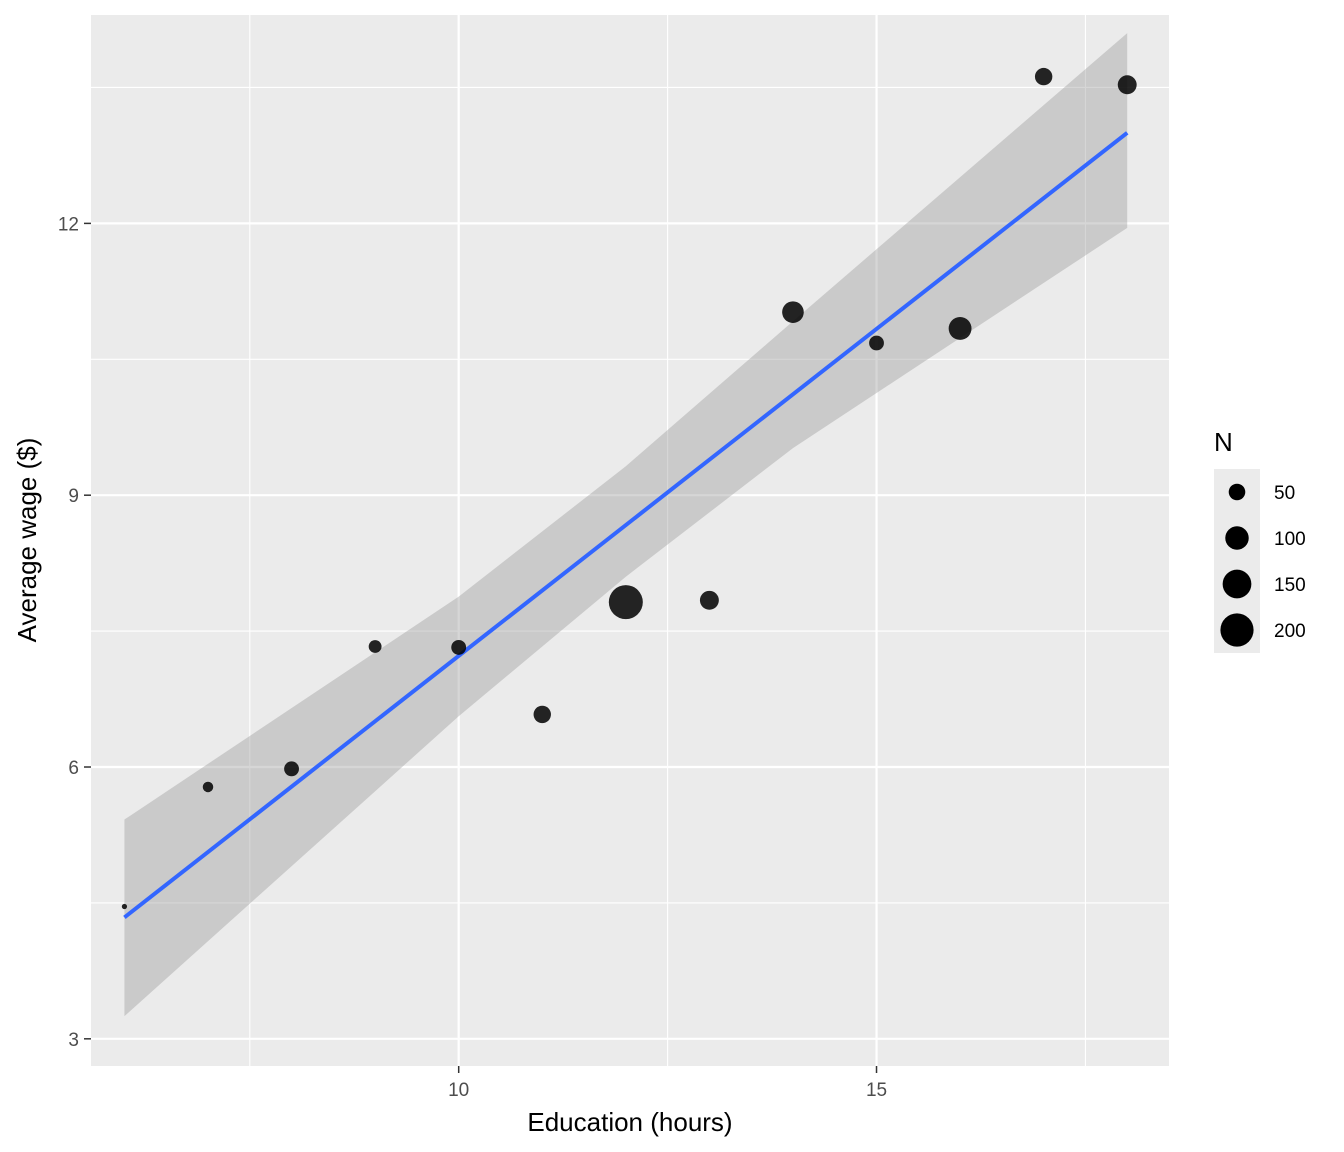 The height and width of the screenshot is (1152, 1344). Describe the element at coordinates (1290, 631) in the screenshot. I see `legend-key-label: 200` at that location.